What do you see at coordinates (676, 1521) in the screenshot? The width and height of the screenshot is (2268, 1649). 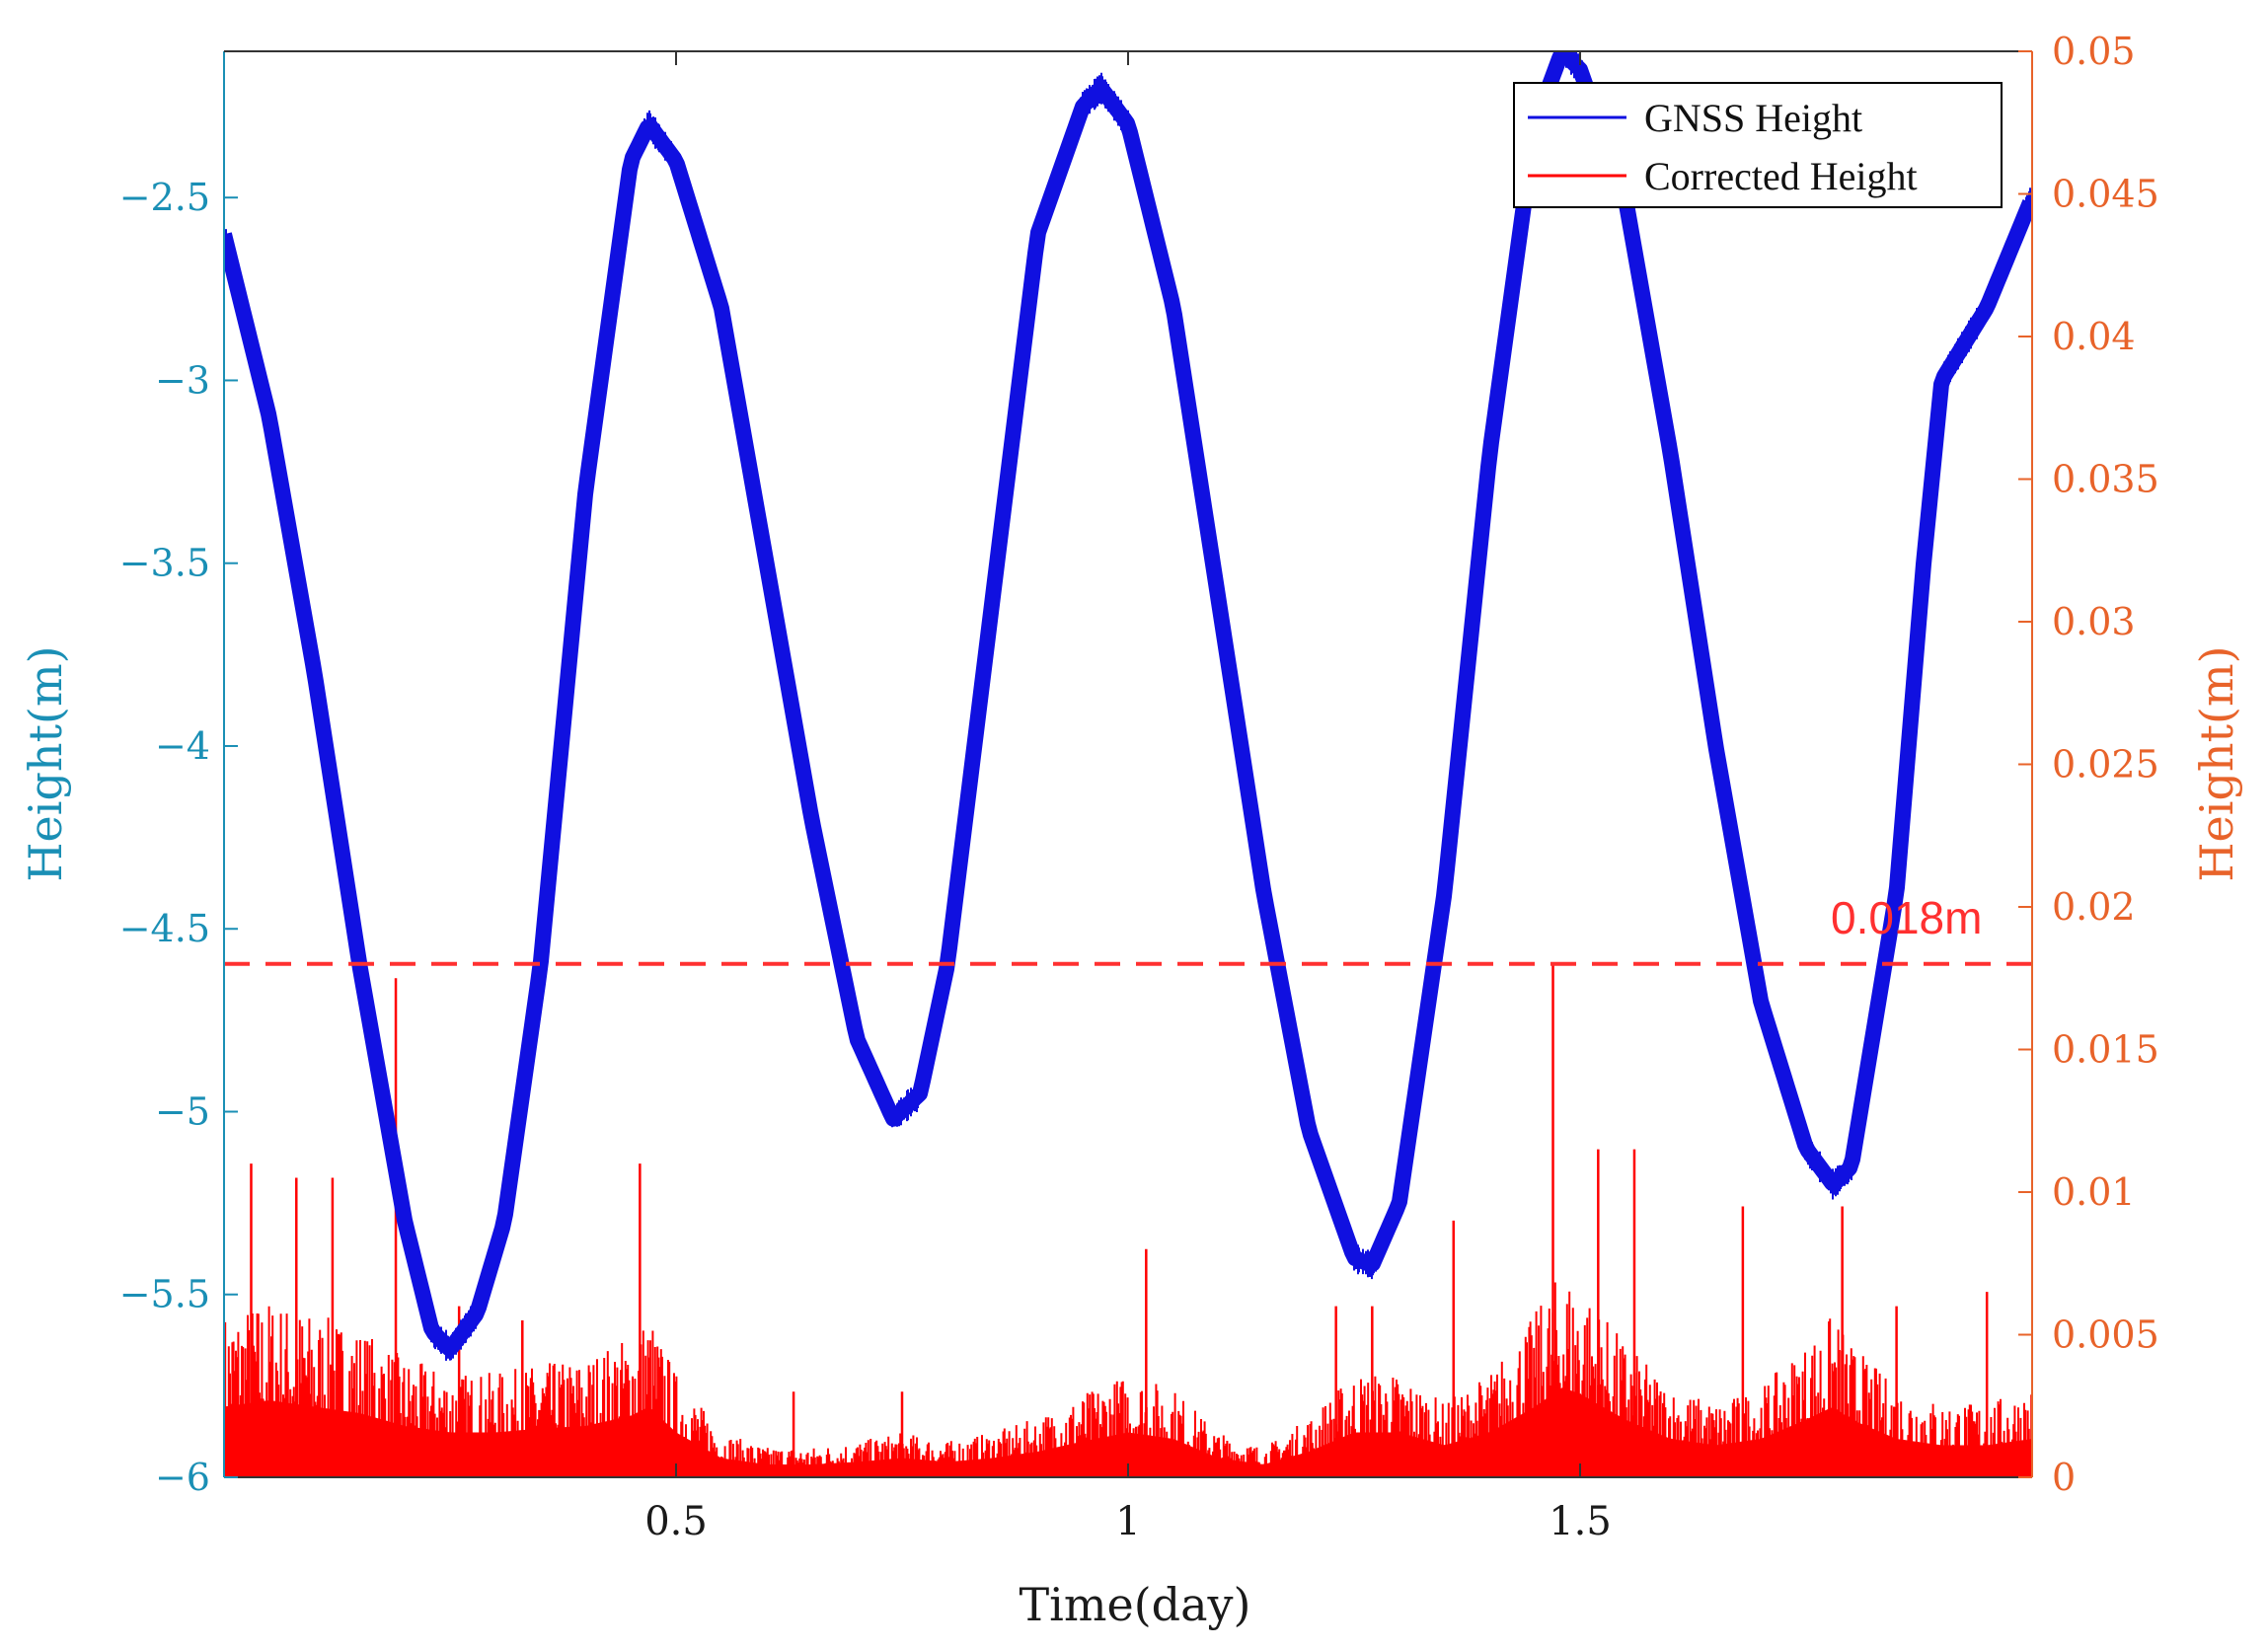 I see `x-tick-label: 0.5` at bounding box center [676, 1521].